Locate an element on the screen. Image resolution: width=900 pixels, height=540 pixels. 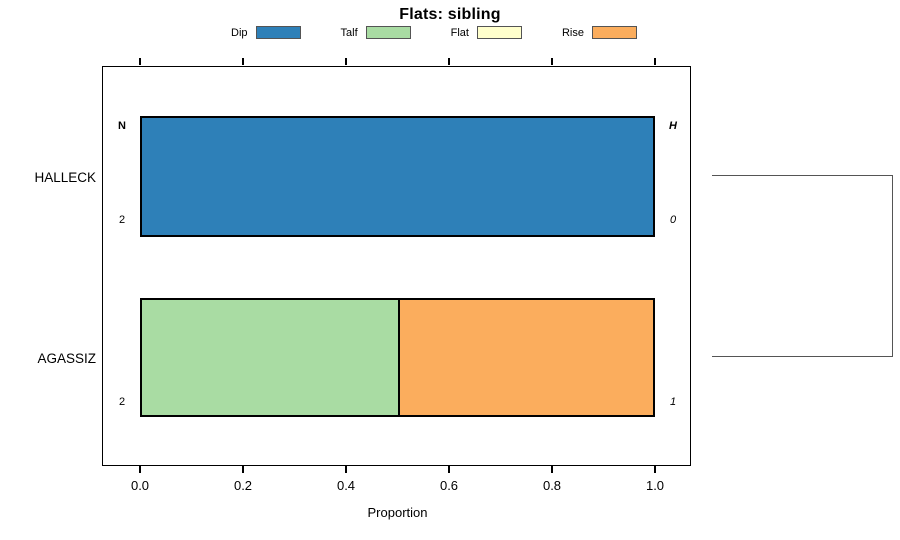
bar-agassiz is located at coordinates (397, 357).